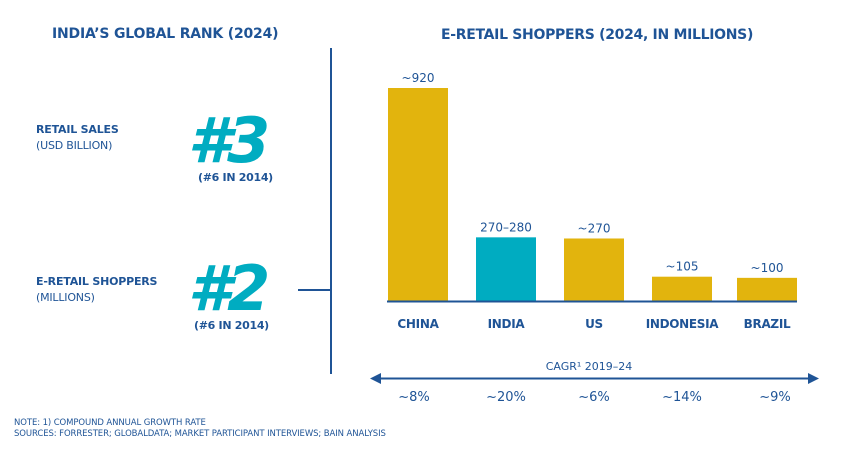 The height and width of the screenshot is (450, 850). I want to click on cagr-value: ~14%, so click(682, 397).